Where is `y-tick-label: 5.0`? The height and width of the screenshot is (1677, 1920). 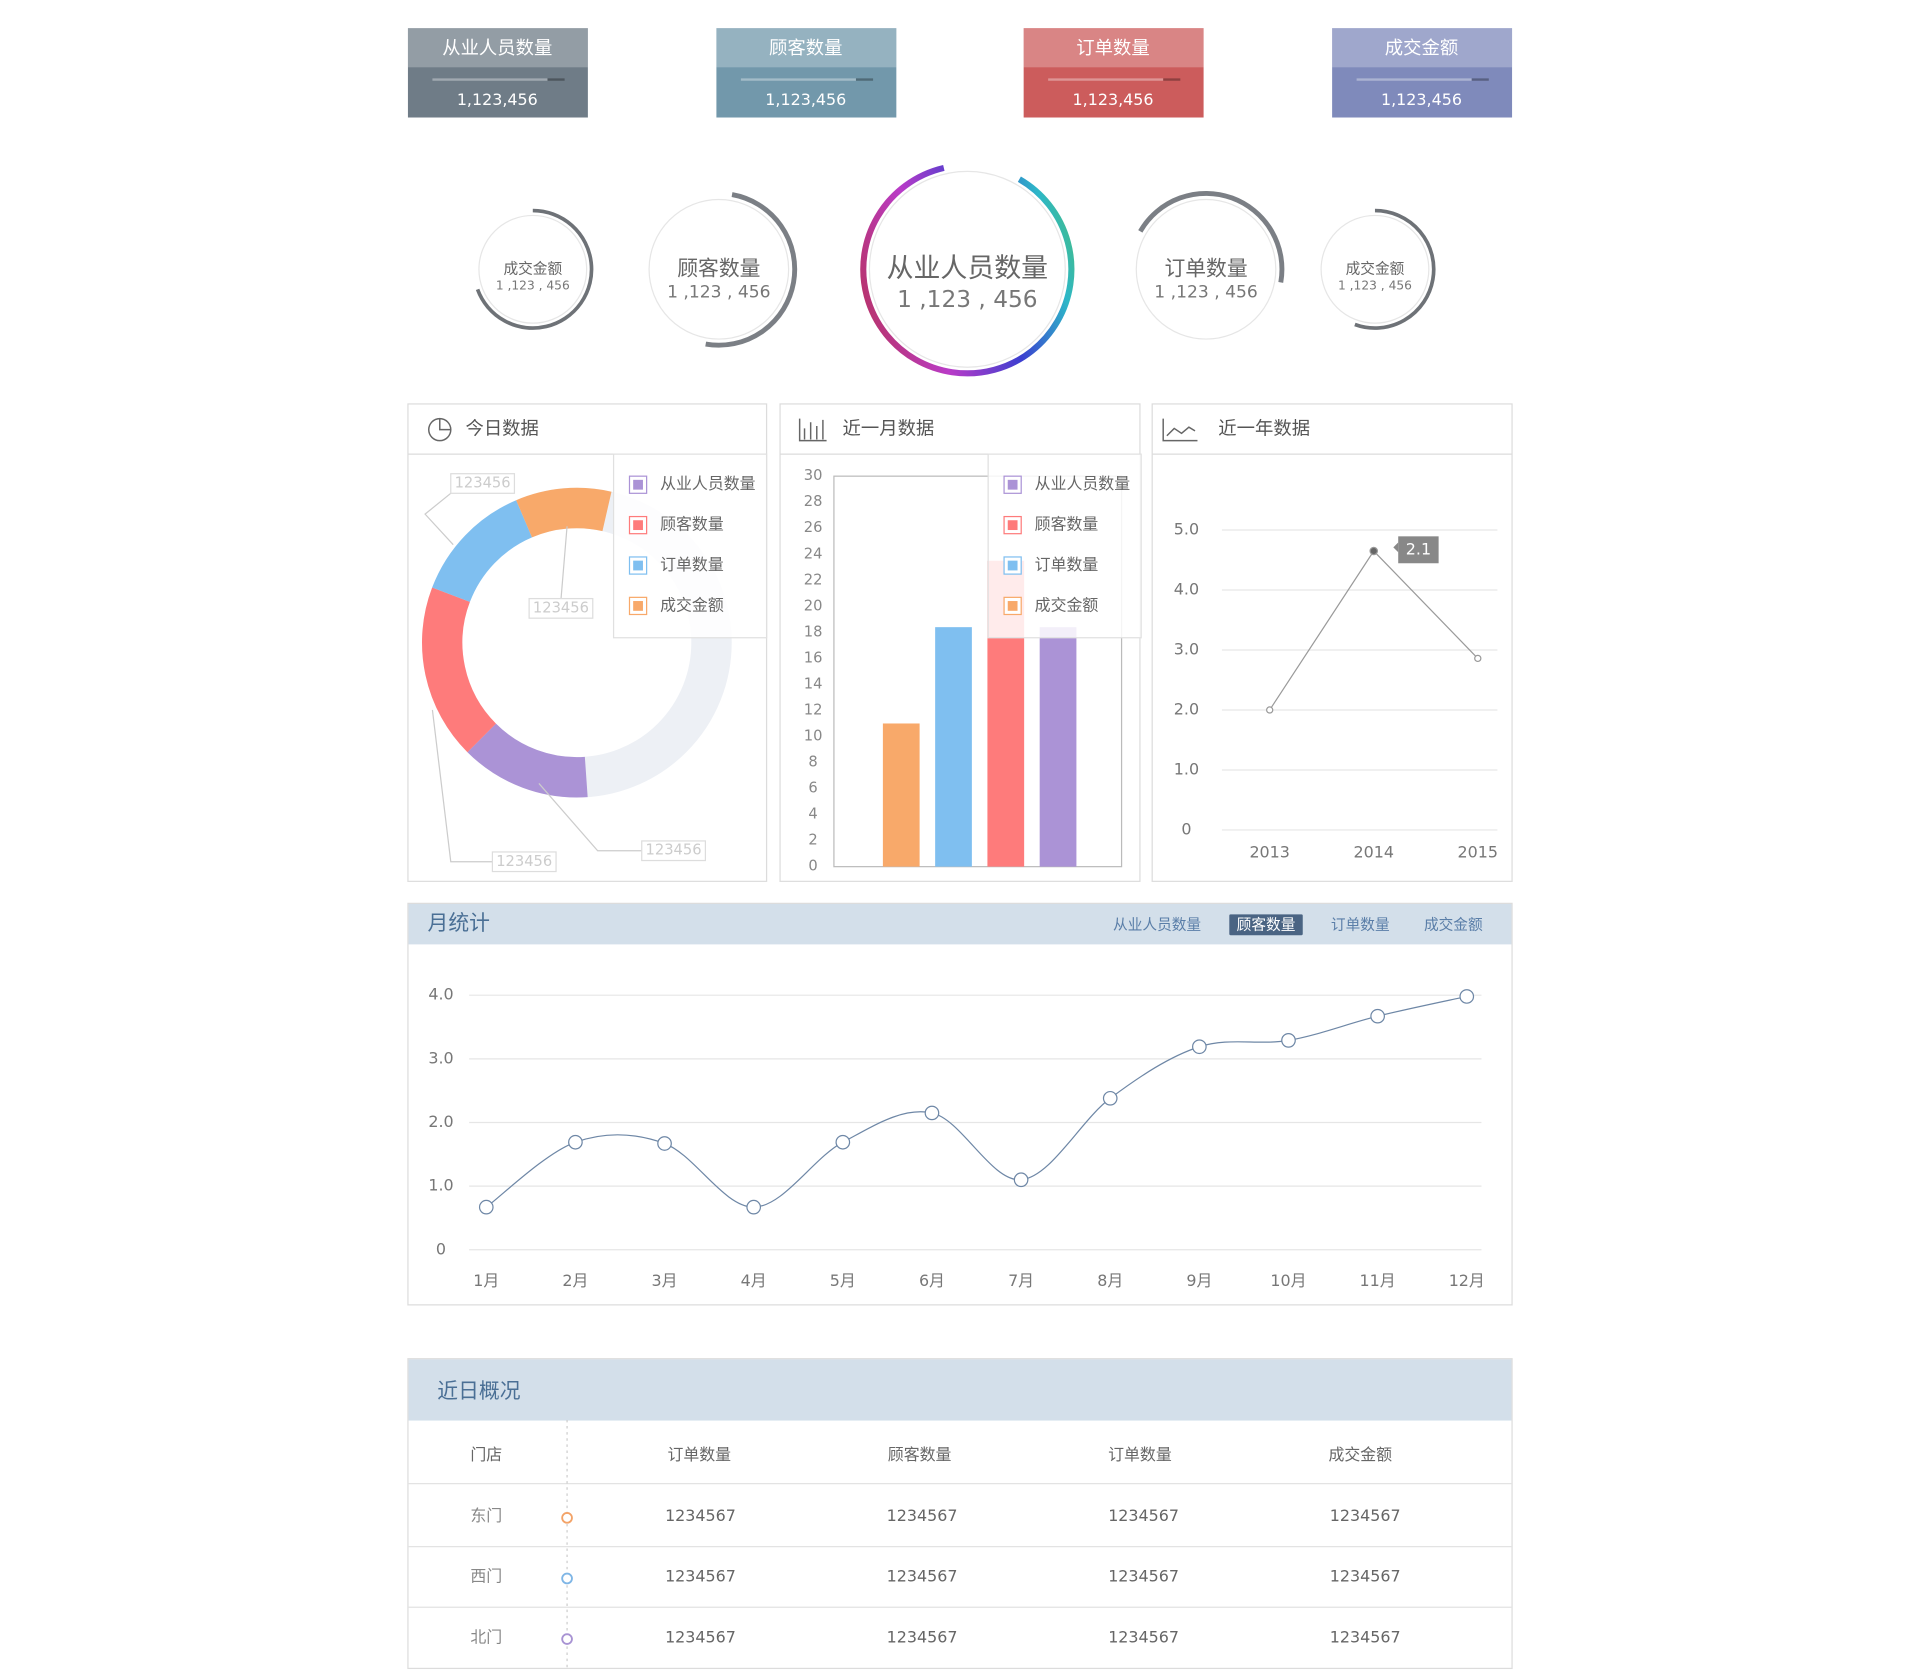
y-tick-label: 5.0 is located at coordinates (1186, 529).